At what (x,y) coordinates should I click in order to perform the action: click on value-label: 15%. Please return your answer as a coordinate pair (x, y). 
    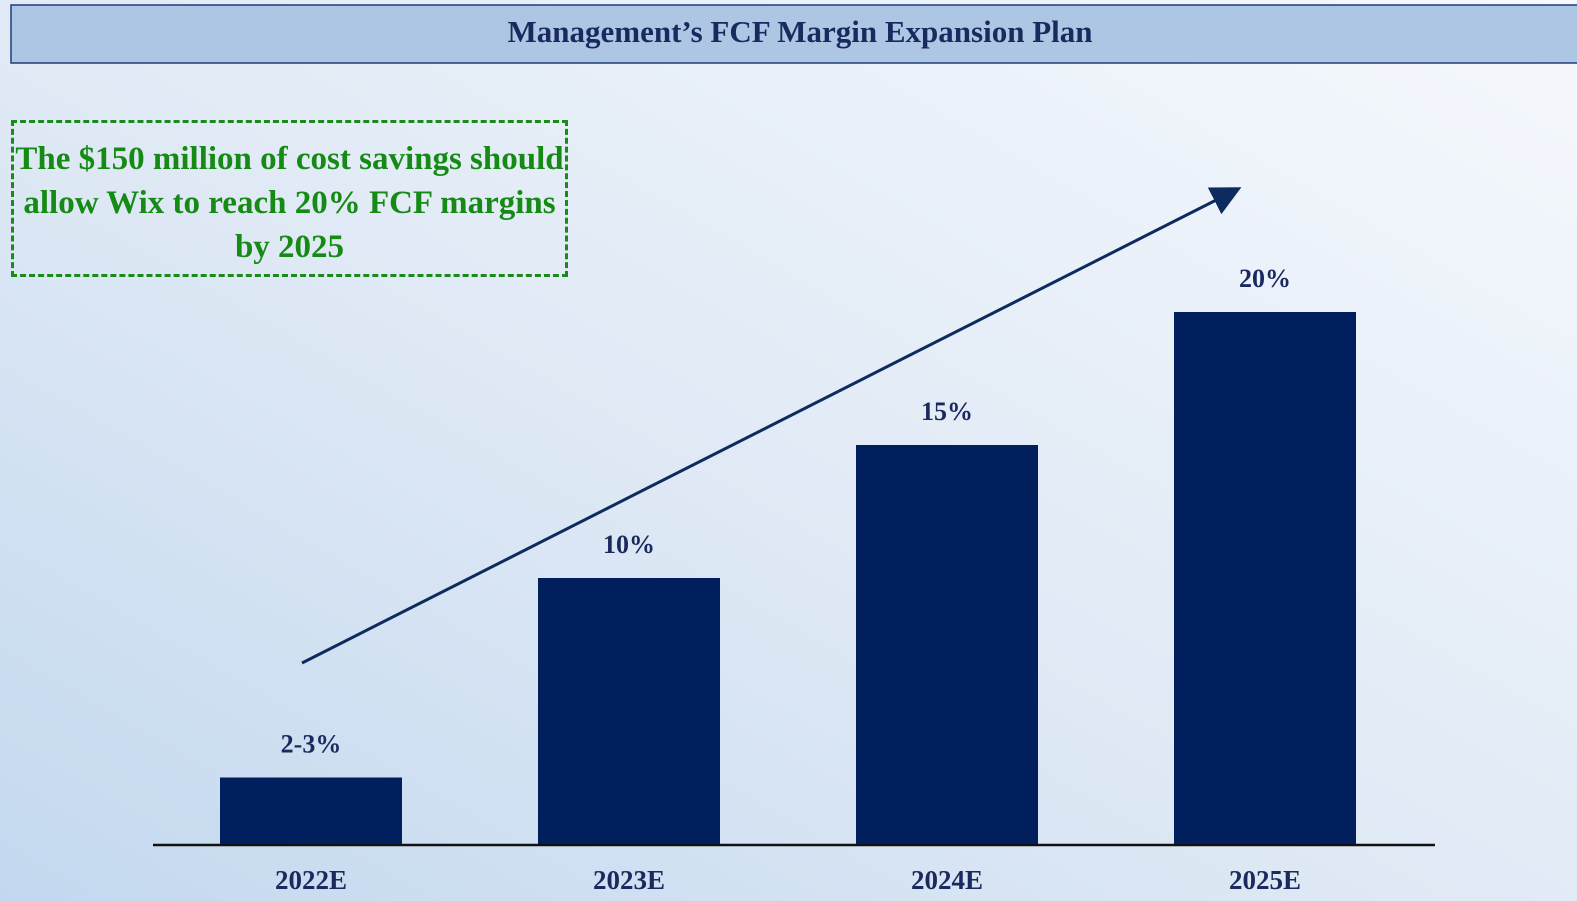
    Looking at the image, I should click on (947, 411).